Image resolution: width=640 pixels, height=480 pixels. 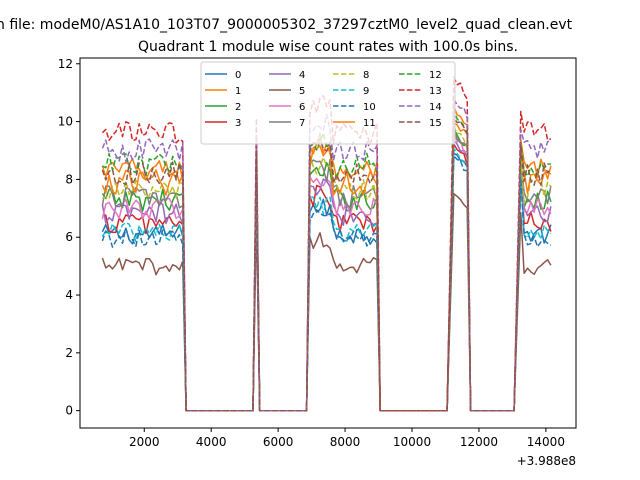 What do you see at coordinates (65, 64) in the screenshot?
I see `y-tick-label: 12` at bounding box center [65, 64].